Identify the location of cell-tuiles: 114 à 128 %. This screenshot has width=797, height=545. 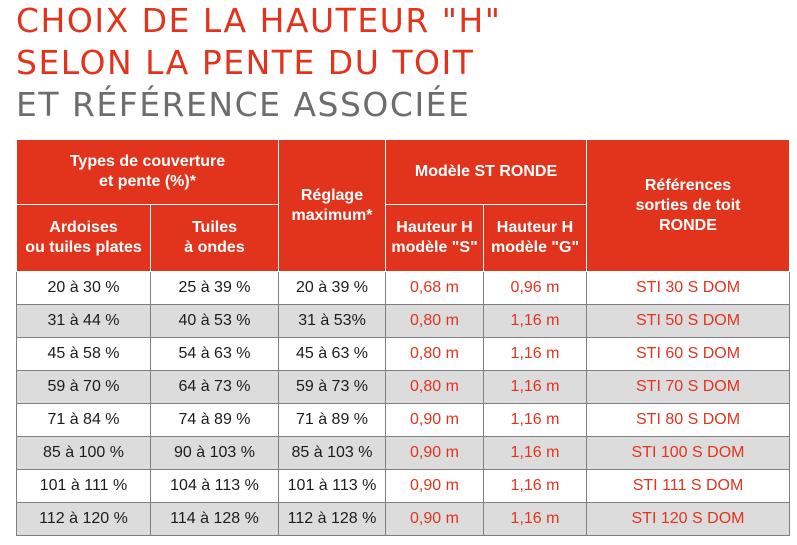
(214, 519).